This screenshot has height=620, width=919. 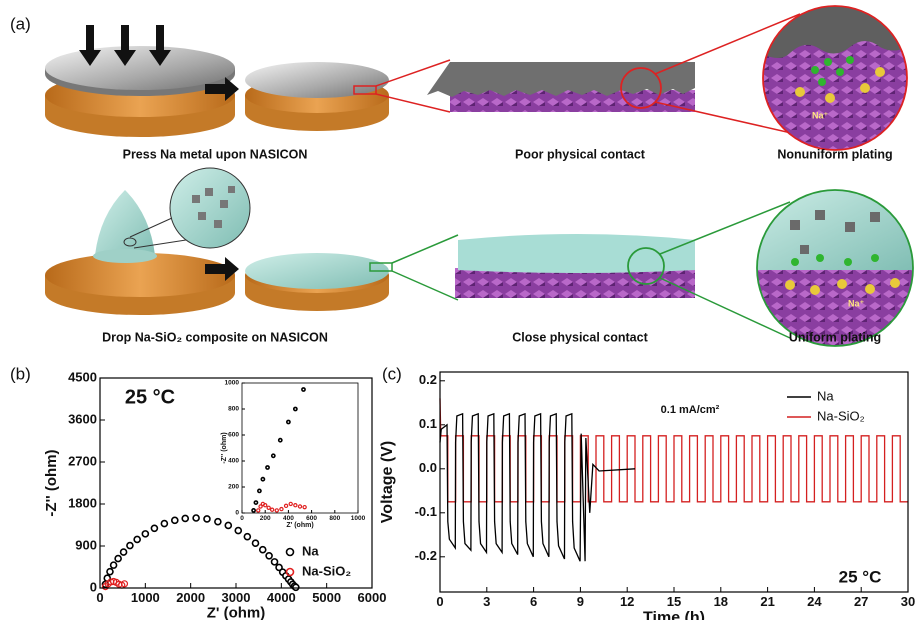 I want to click on x-tick-label: 800, so click(x=334, y=518).